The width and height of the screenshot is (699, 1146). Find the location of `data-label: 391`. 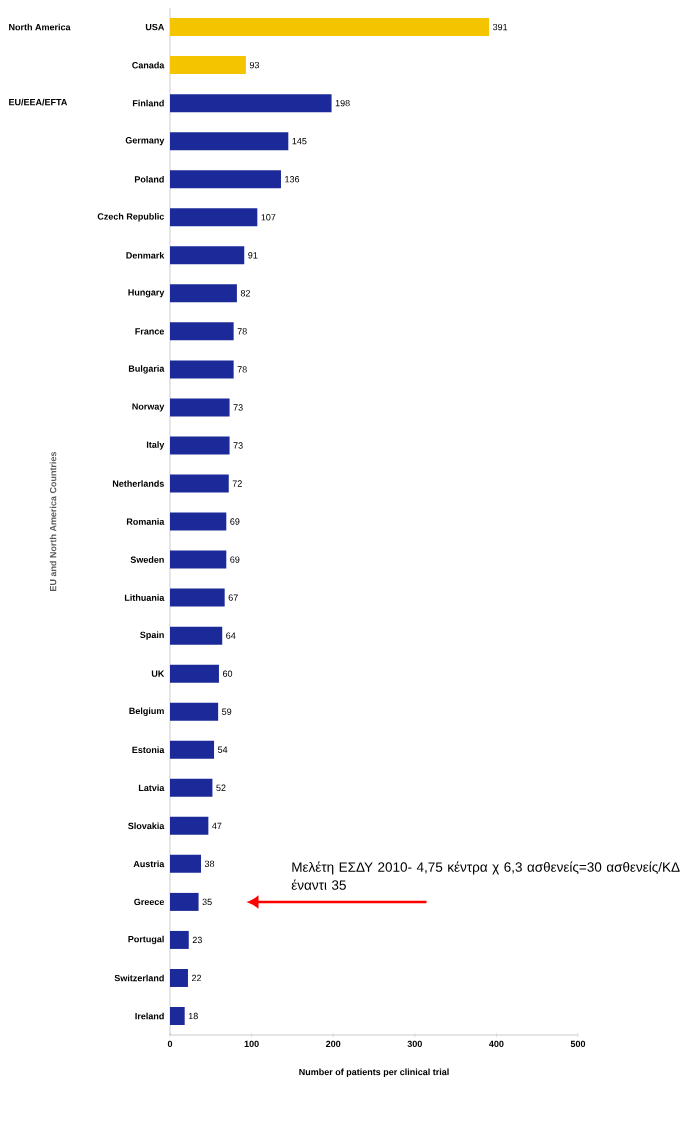

data-label: 391 is located at coordinates (500, 27).